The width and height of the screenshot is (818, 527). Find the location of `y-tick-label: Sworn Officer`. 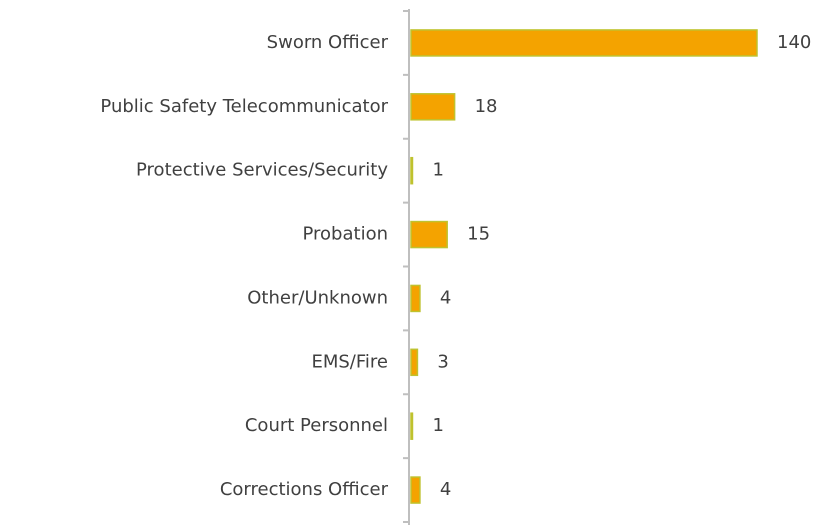

y-tick-label: Sworn Officer is located at coordinates (328, 42).